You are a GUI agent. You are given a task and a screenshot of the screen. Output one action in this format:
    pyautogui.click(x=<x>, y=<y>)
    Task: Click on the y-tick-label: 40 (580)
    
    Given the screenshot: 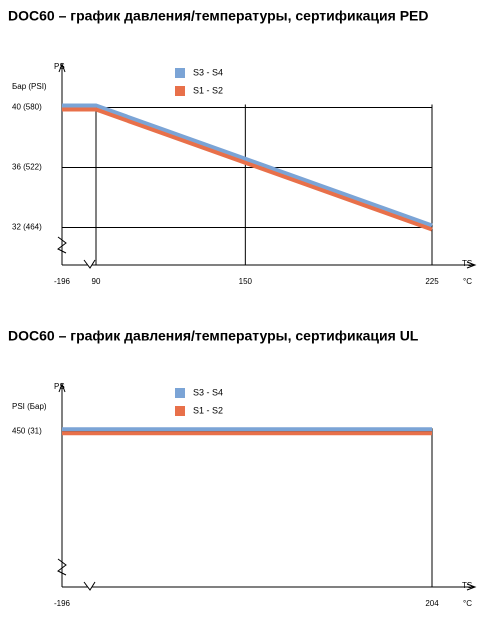 What is the action you would take?
    pyautogui.click(x=27, y=107)
    